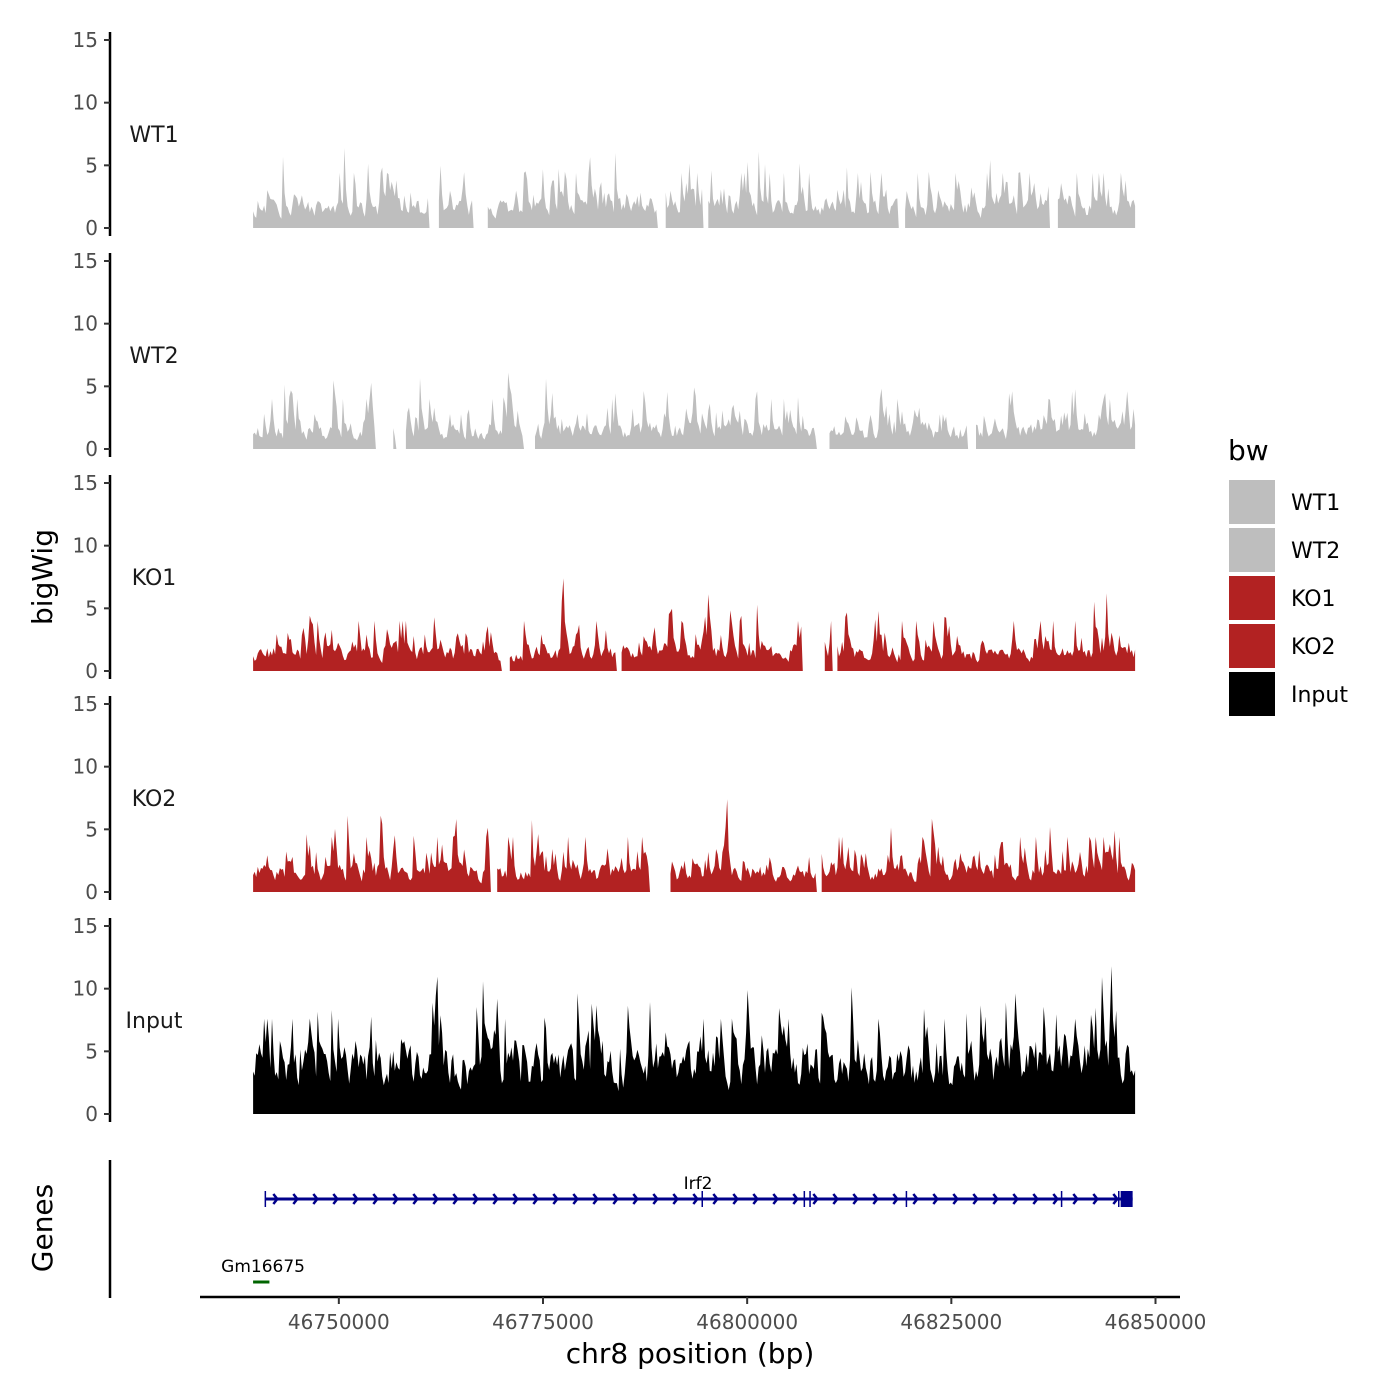 The image size is (1400, 1400). What do you see at coordinates (1313, 647) in the screenshot?
I see `legend-label-ko2: KO2` at bounding box center [1313, 647].